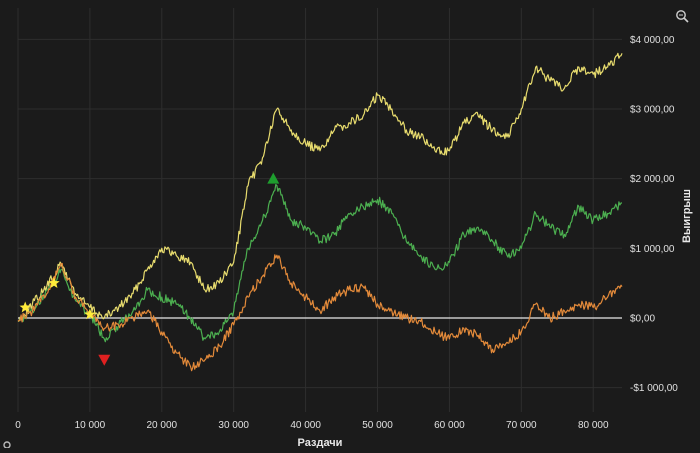 The width and height of the screenshot is (700, 453). I want to click on x-tick-label: 0, so click(18, 425).